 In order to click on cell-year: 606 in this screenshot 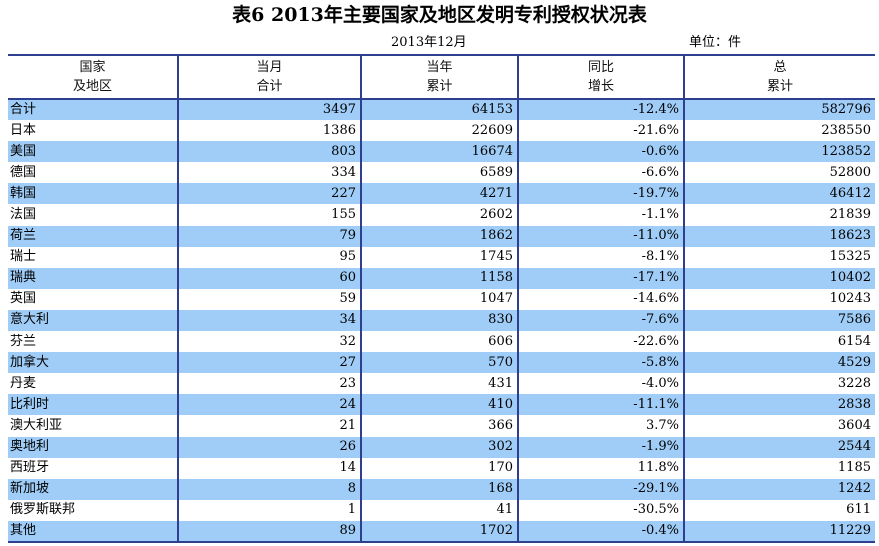, I will do `click(439, 342)`.